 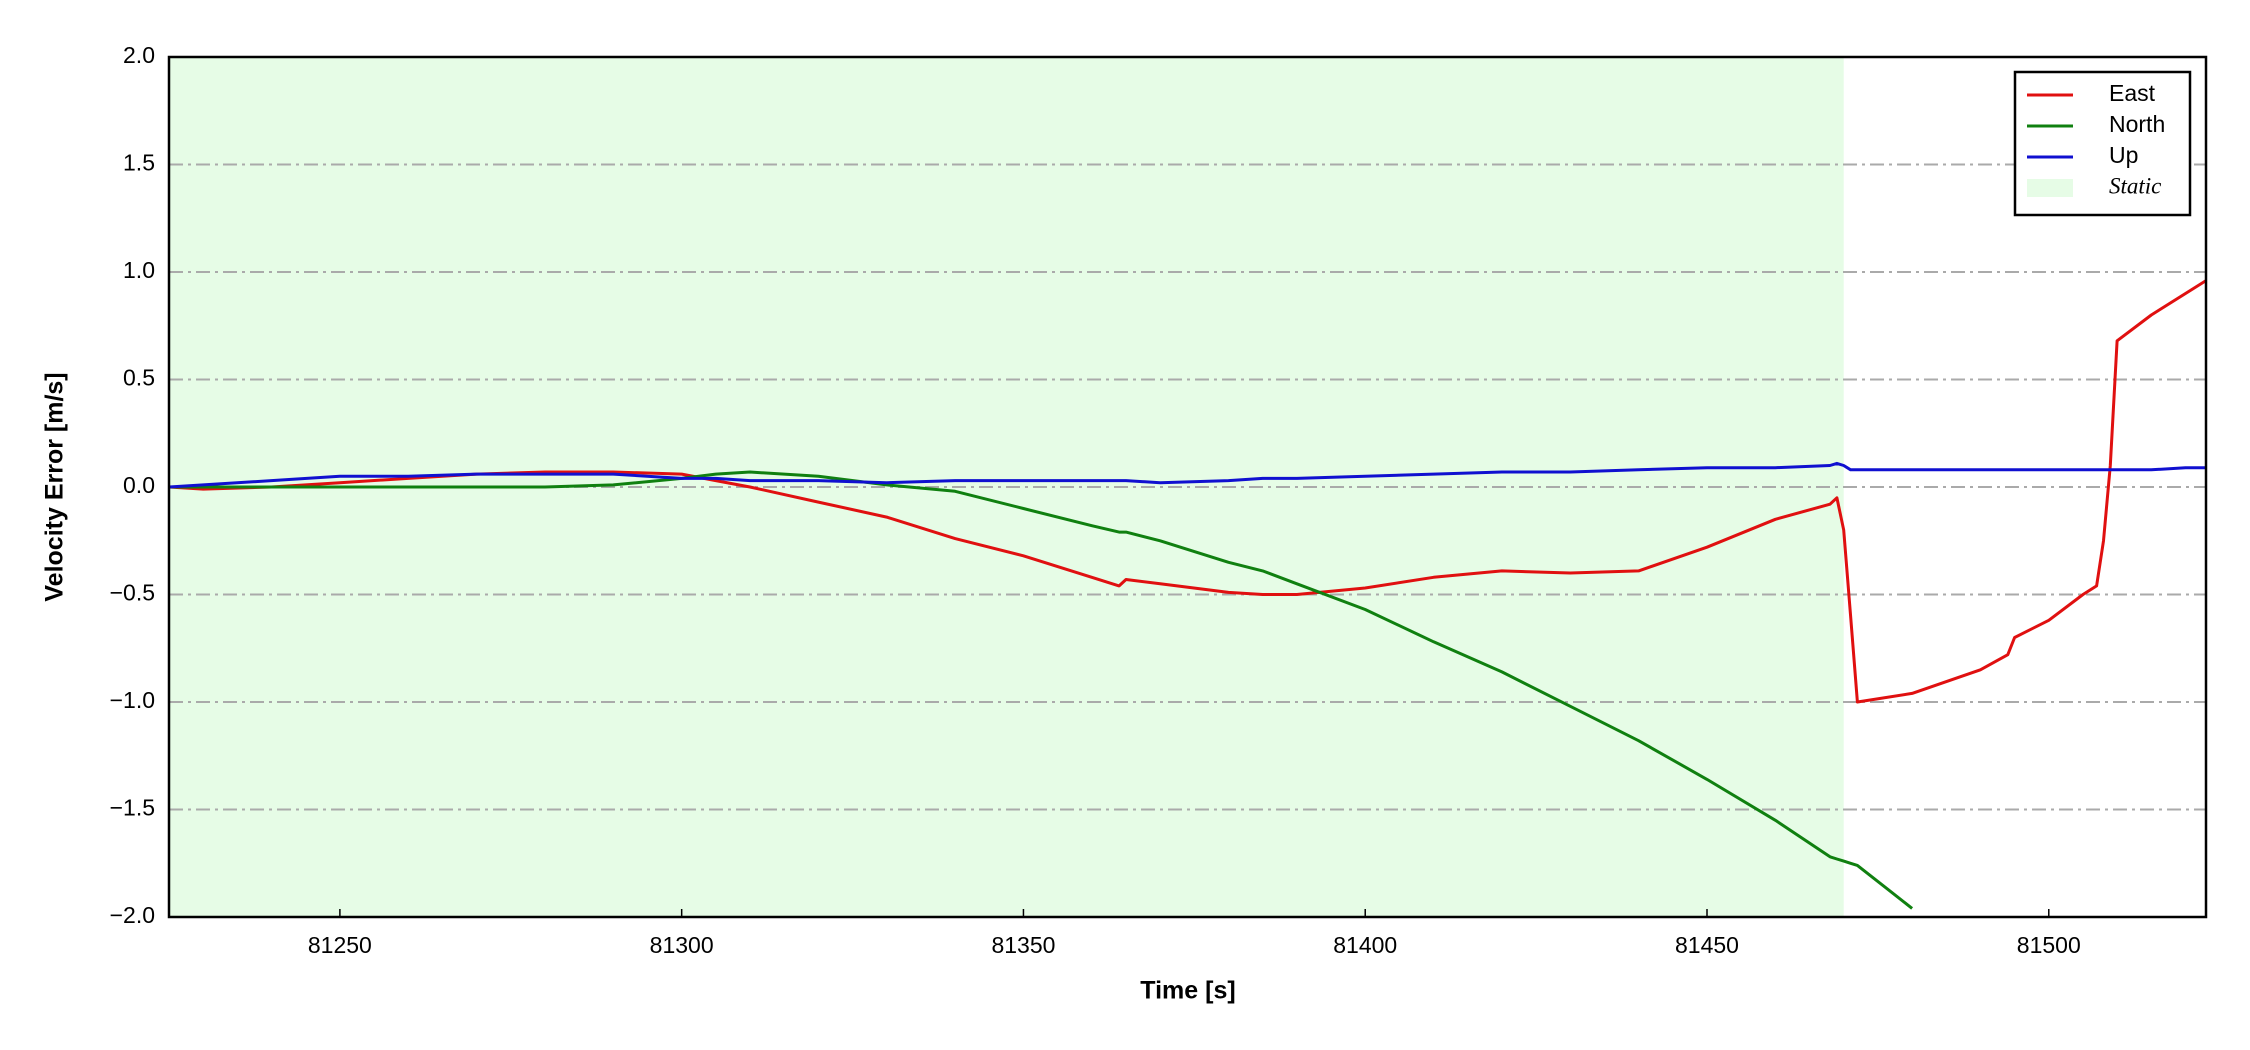 What do you see at coordinates (139, 485) in the screenshot?
I see `y-tick-label: 0.0` at bounding box center [139, 485].